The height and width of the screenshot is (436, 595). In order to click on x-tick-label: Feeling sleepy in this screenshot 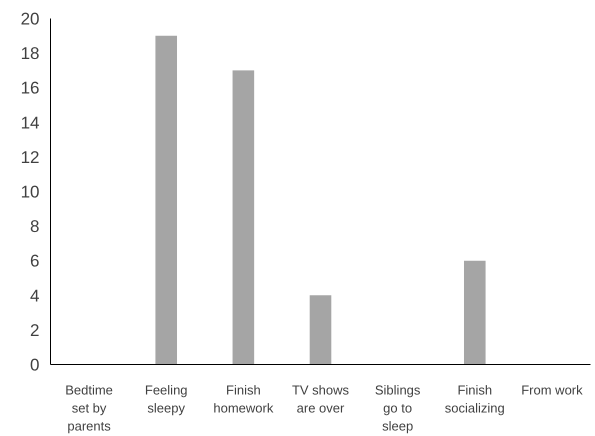, I will do `click(166, 399)`.